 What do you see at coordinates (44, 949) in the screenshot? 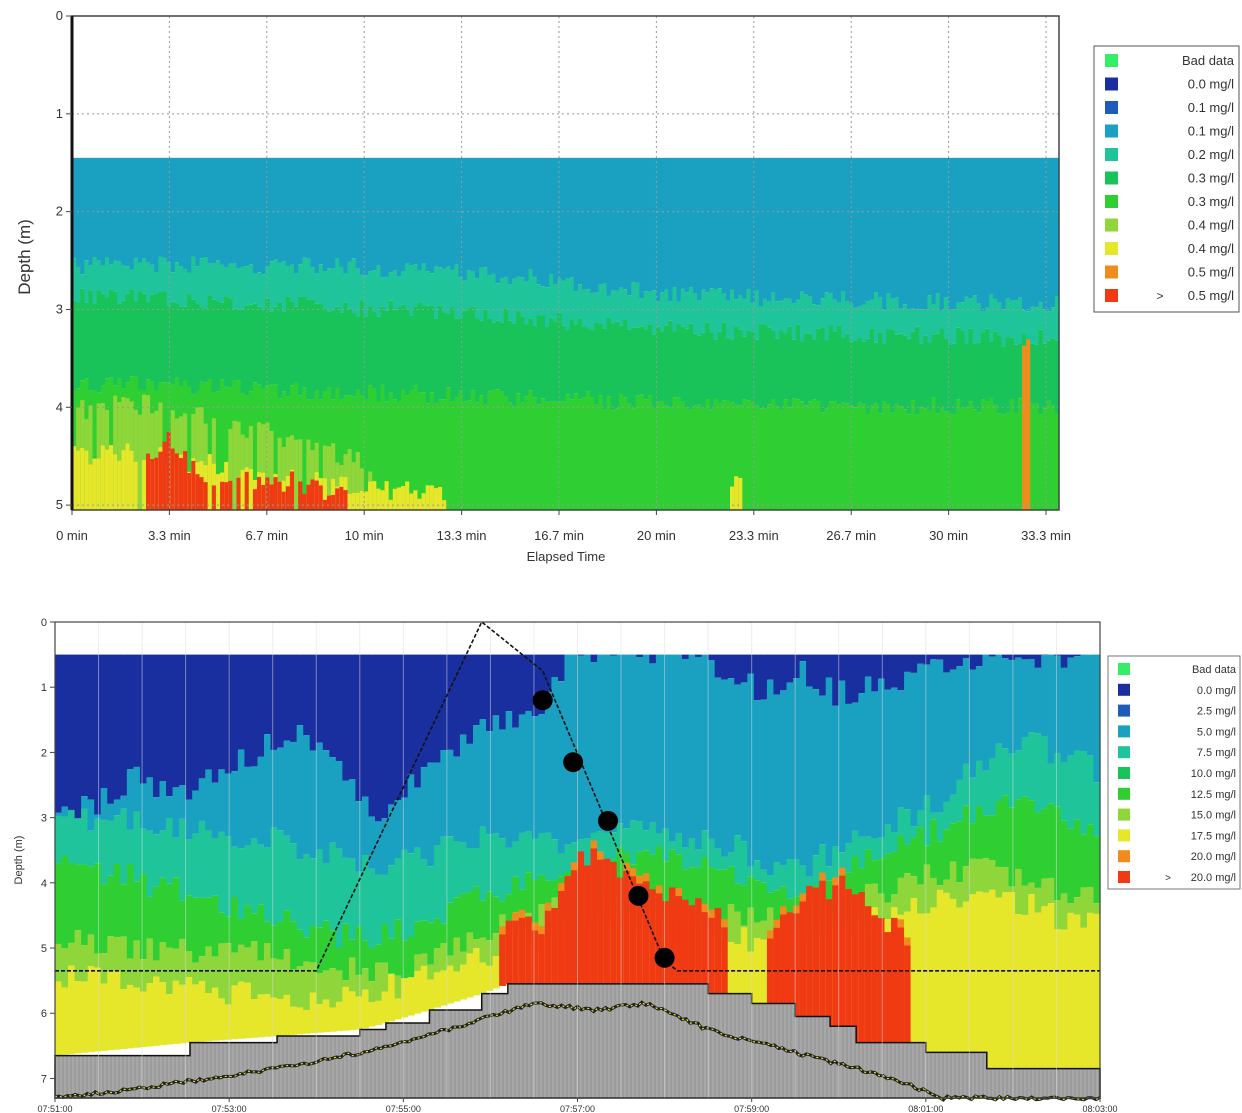
I see `y-tick-label: 5` at bounding box center [44, 949].